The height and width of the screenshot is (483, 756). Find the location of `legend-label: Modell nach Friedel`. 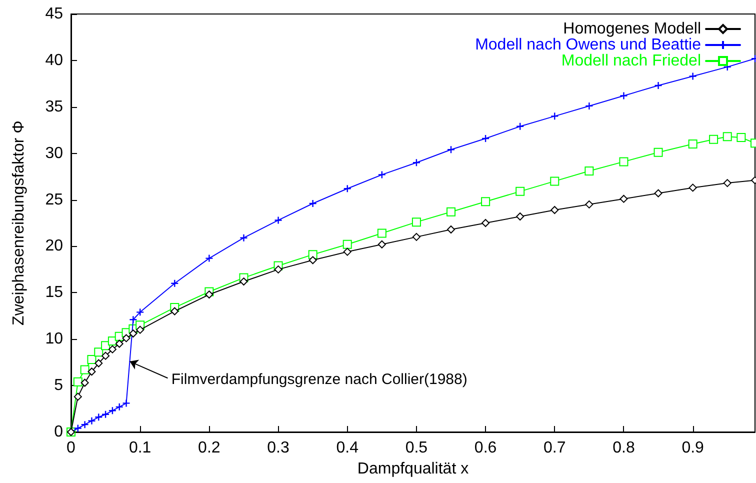

legend-label: Modell nach Friedel is located at coordinates (631, 61).